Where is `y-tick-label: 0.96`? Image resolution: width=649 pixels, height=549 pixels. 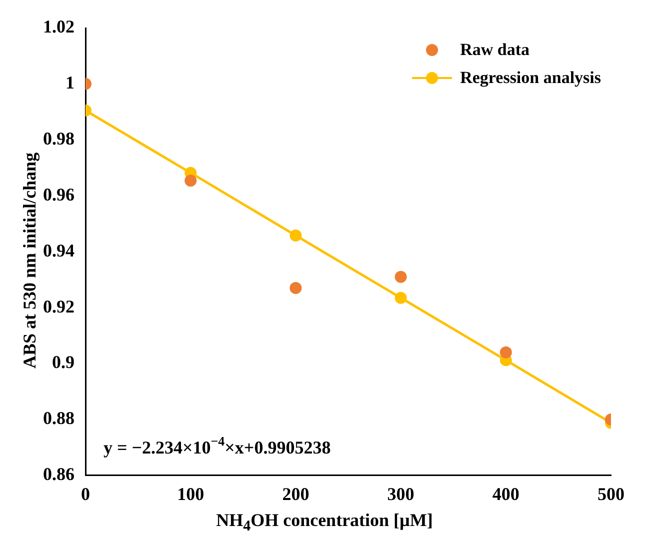 y-tick-label: 0.96 is located at coordinates (58, 194).